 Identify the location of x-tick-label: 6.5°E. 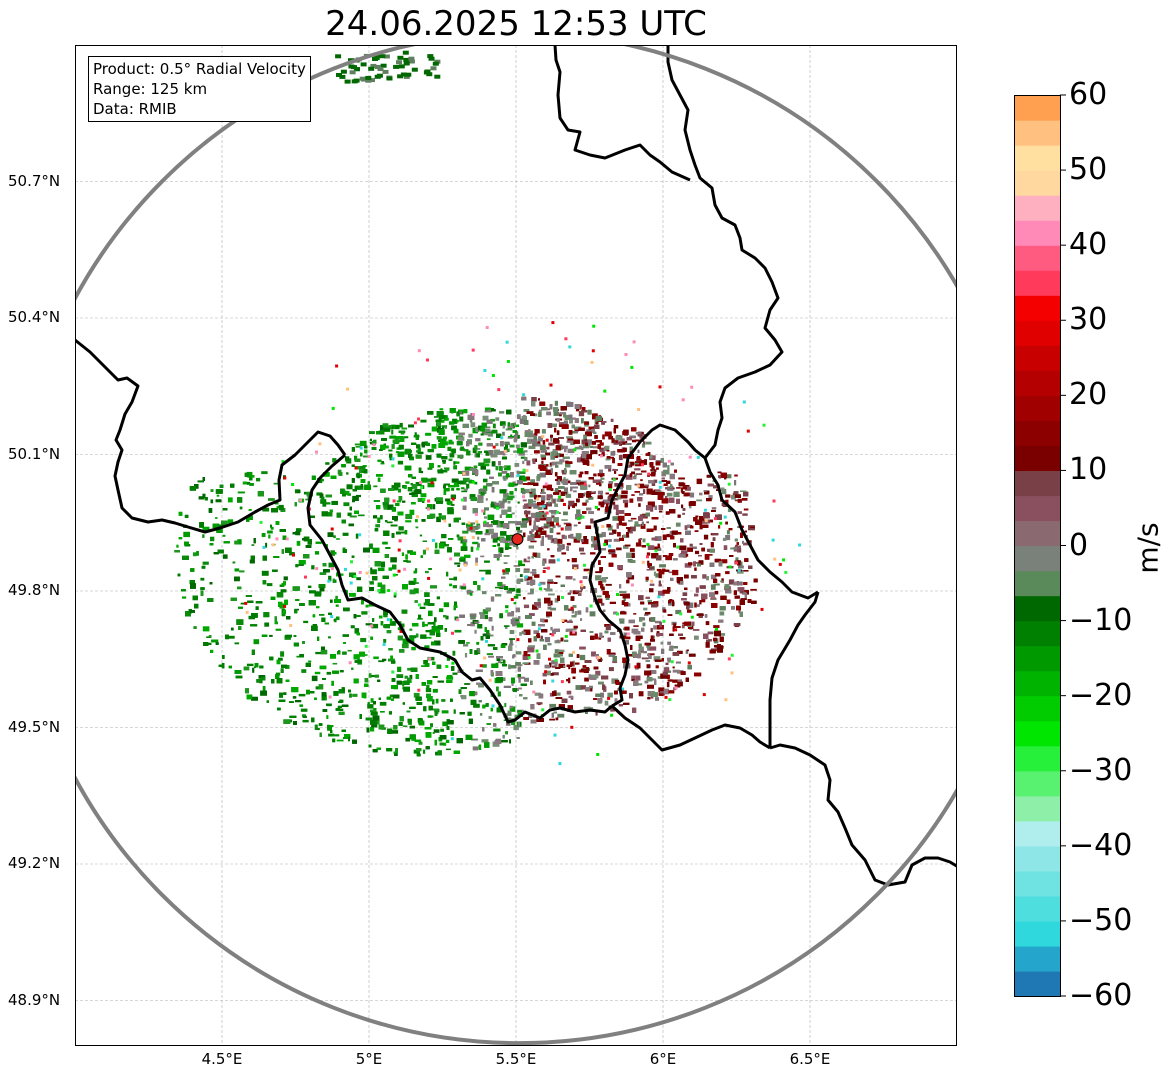
(810, 1059).